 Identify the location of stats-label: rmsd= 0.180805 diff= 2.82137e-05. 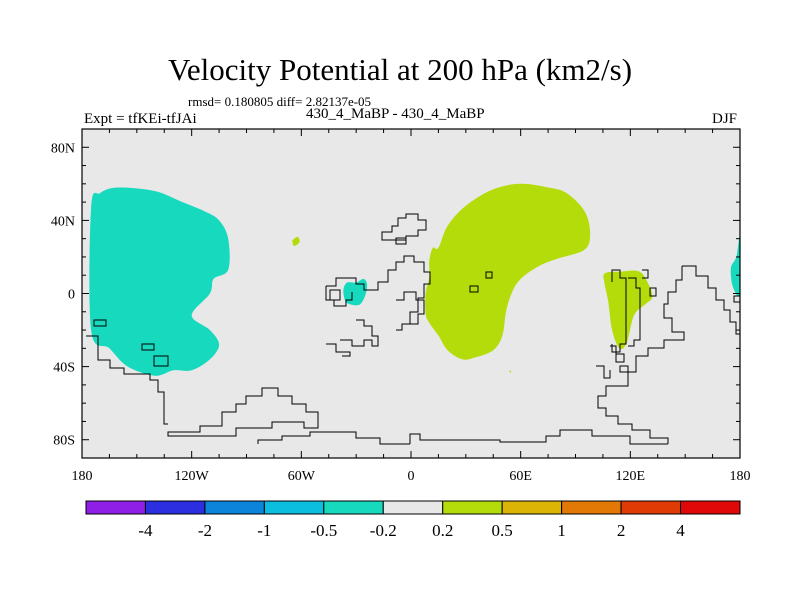
(280, 101).